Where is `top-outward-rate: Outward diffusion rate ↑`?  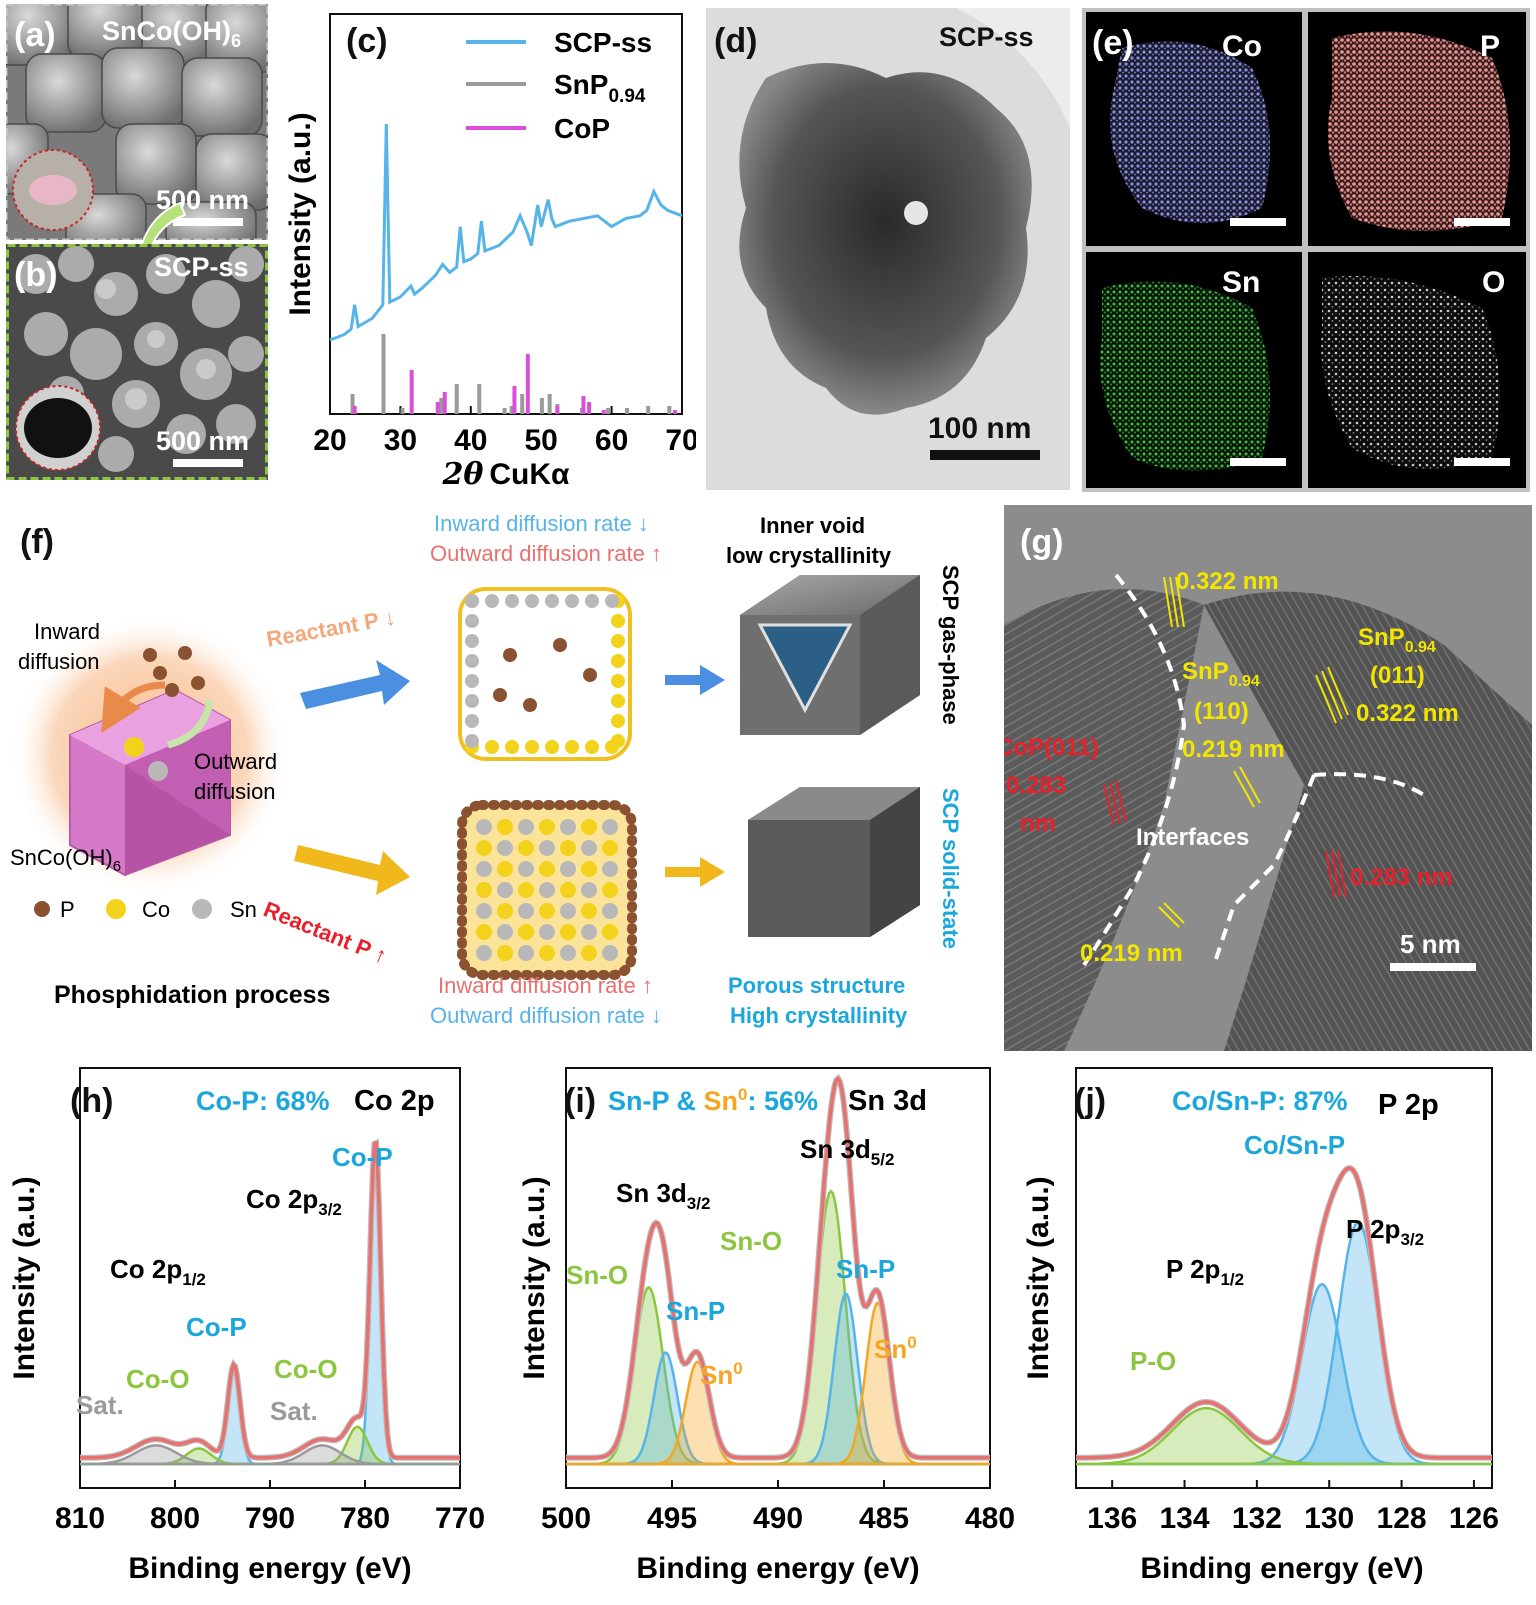 top-outward-rate: Outward diffusion rate ↑ is located at coordinates (546, 553).